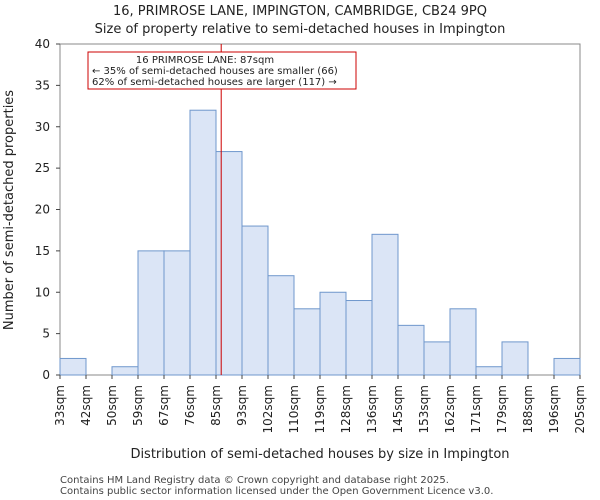 The image size is (600, 500). Describe the element at coordinates (398, 409) in the screenshot. I see `x-tick-label: 145sqm` at that location.